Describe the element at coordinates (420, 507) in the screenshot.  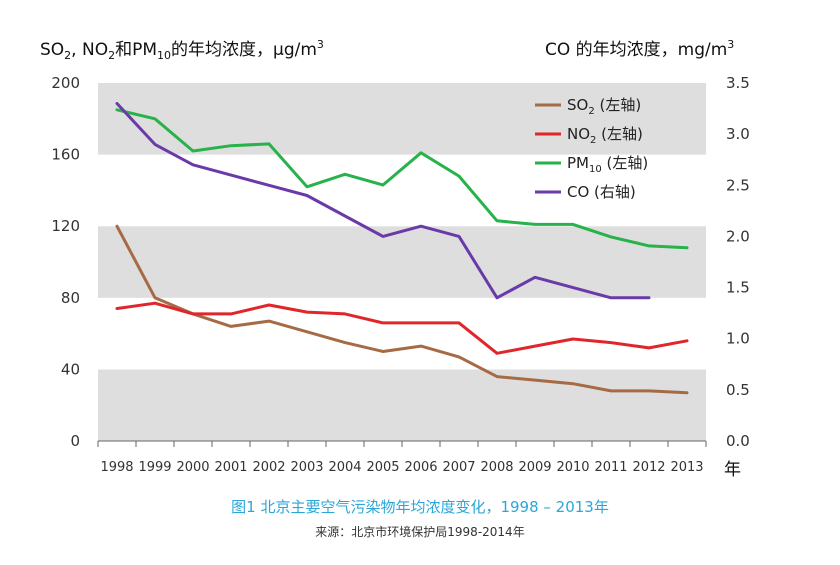
I see `chart-caption: 图1 北京主要空气污染物年均浓度变化，1998 – 2013年` at that location.